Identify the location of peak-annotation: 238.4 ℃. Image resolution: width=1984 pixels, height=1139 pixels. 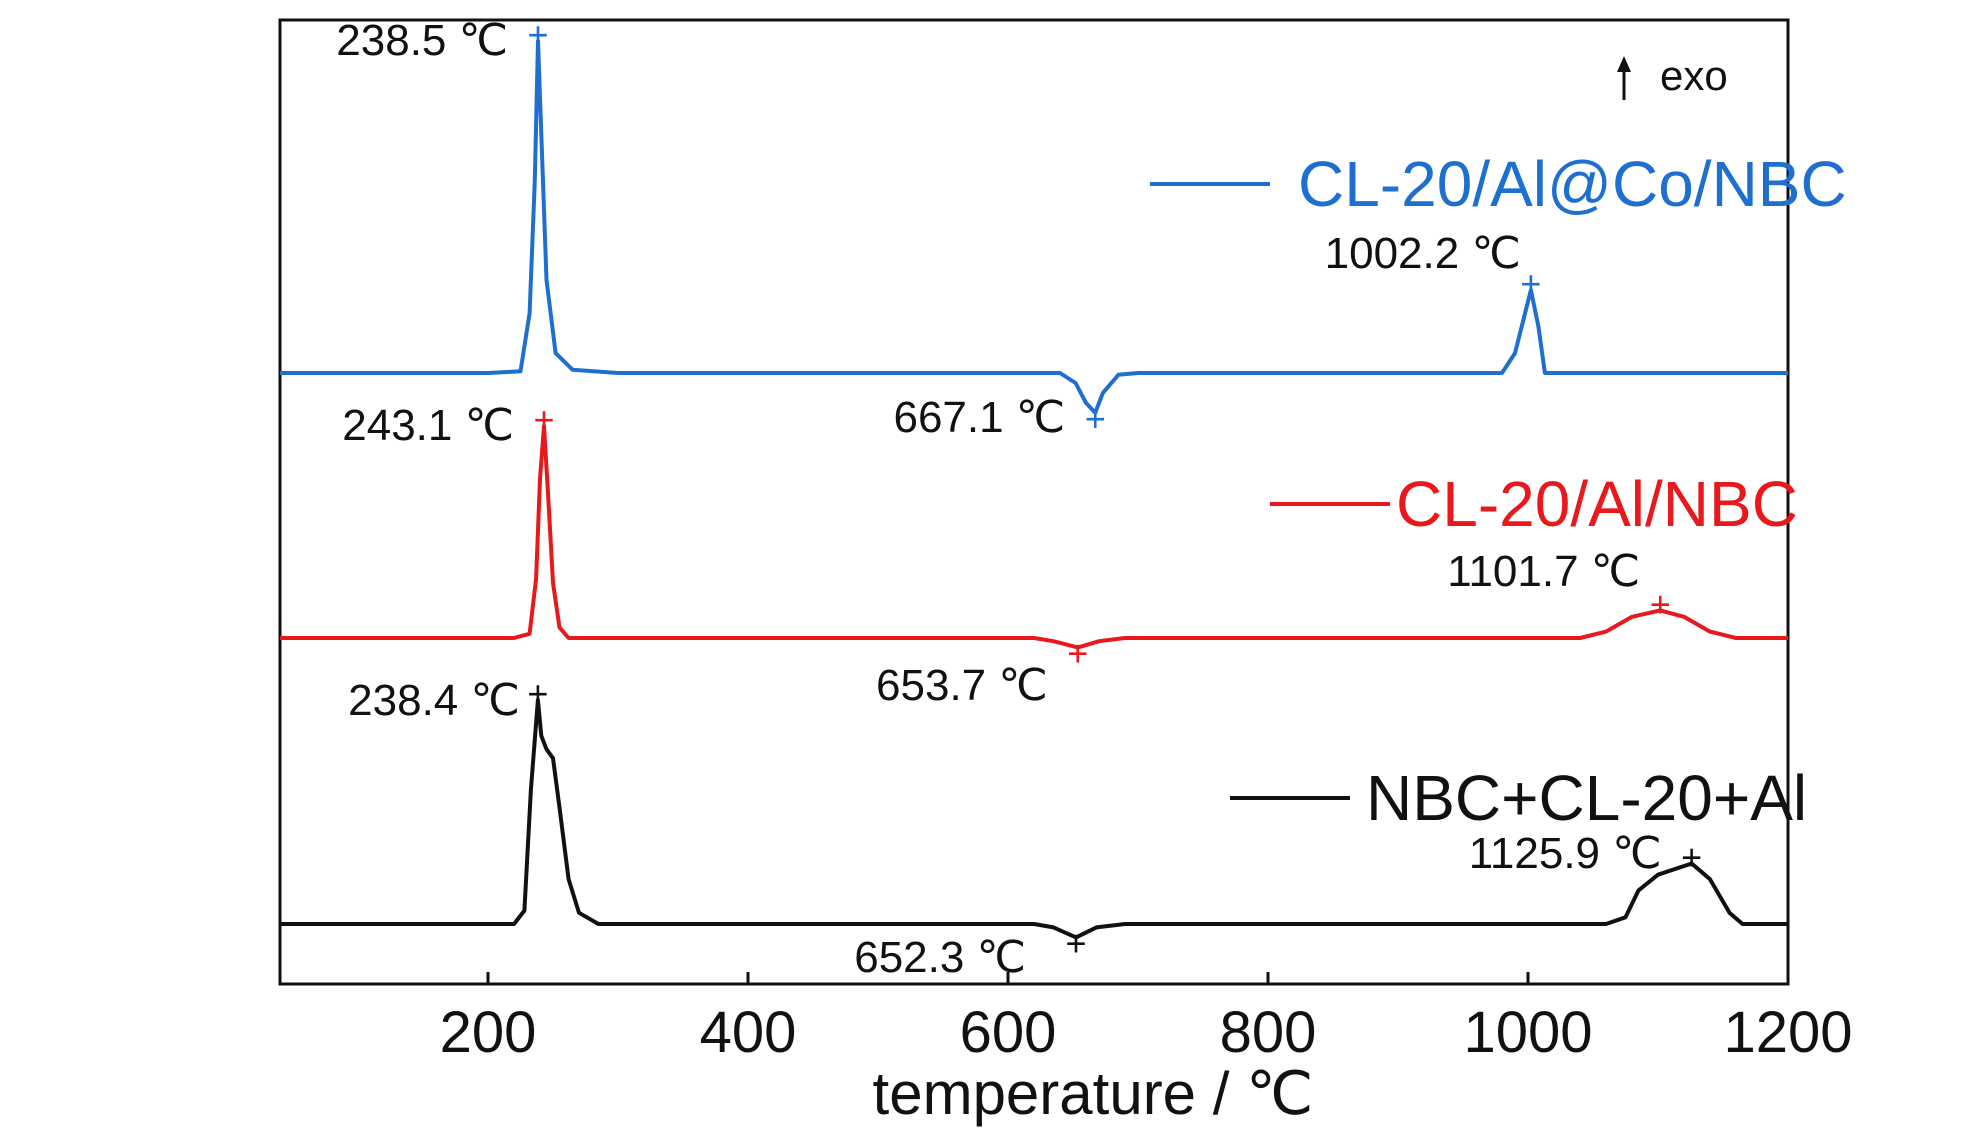
(434, 700).